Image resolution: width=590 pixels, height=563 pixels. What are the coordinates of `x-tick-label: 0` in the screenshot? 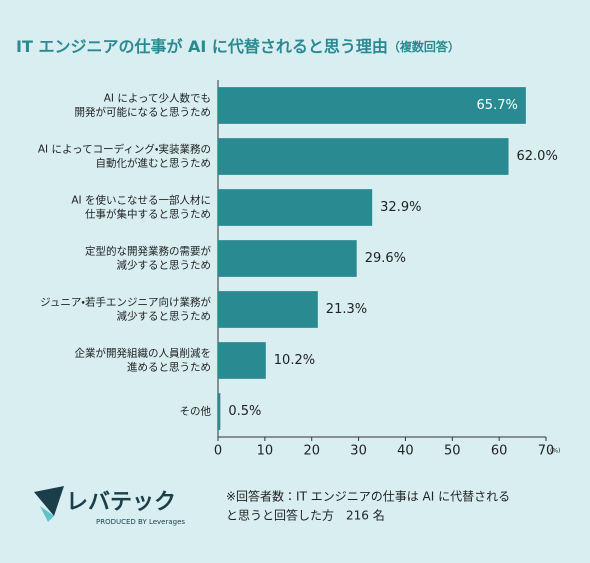 It's located at (218, 451).